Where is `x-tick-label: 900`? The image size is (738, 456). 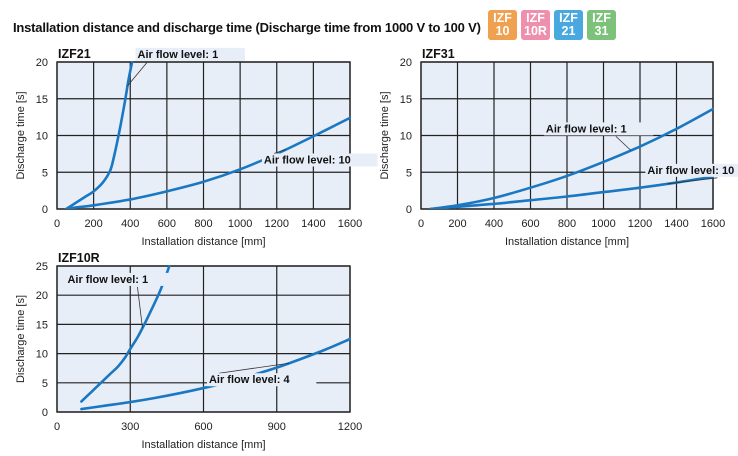 x-tick-label: 900 is located at coordinates (277, 427).